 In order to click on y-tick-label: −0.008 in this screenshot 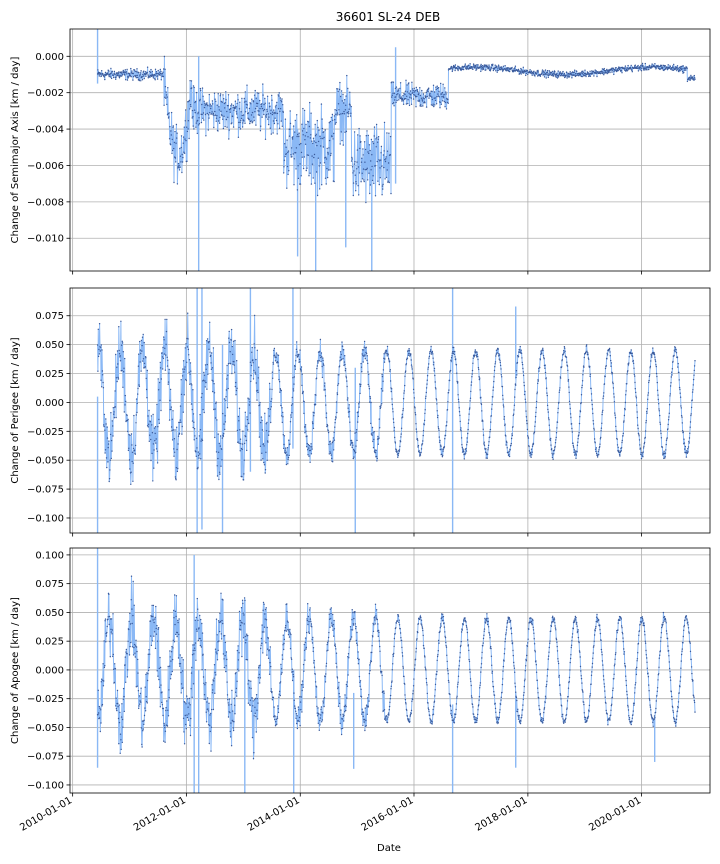, I will do `click(45, 202)`.